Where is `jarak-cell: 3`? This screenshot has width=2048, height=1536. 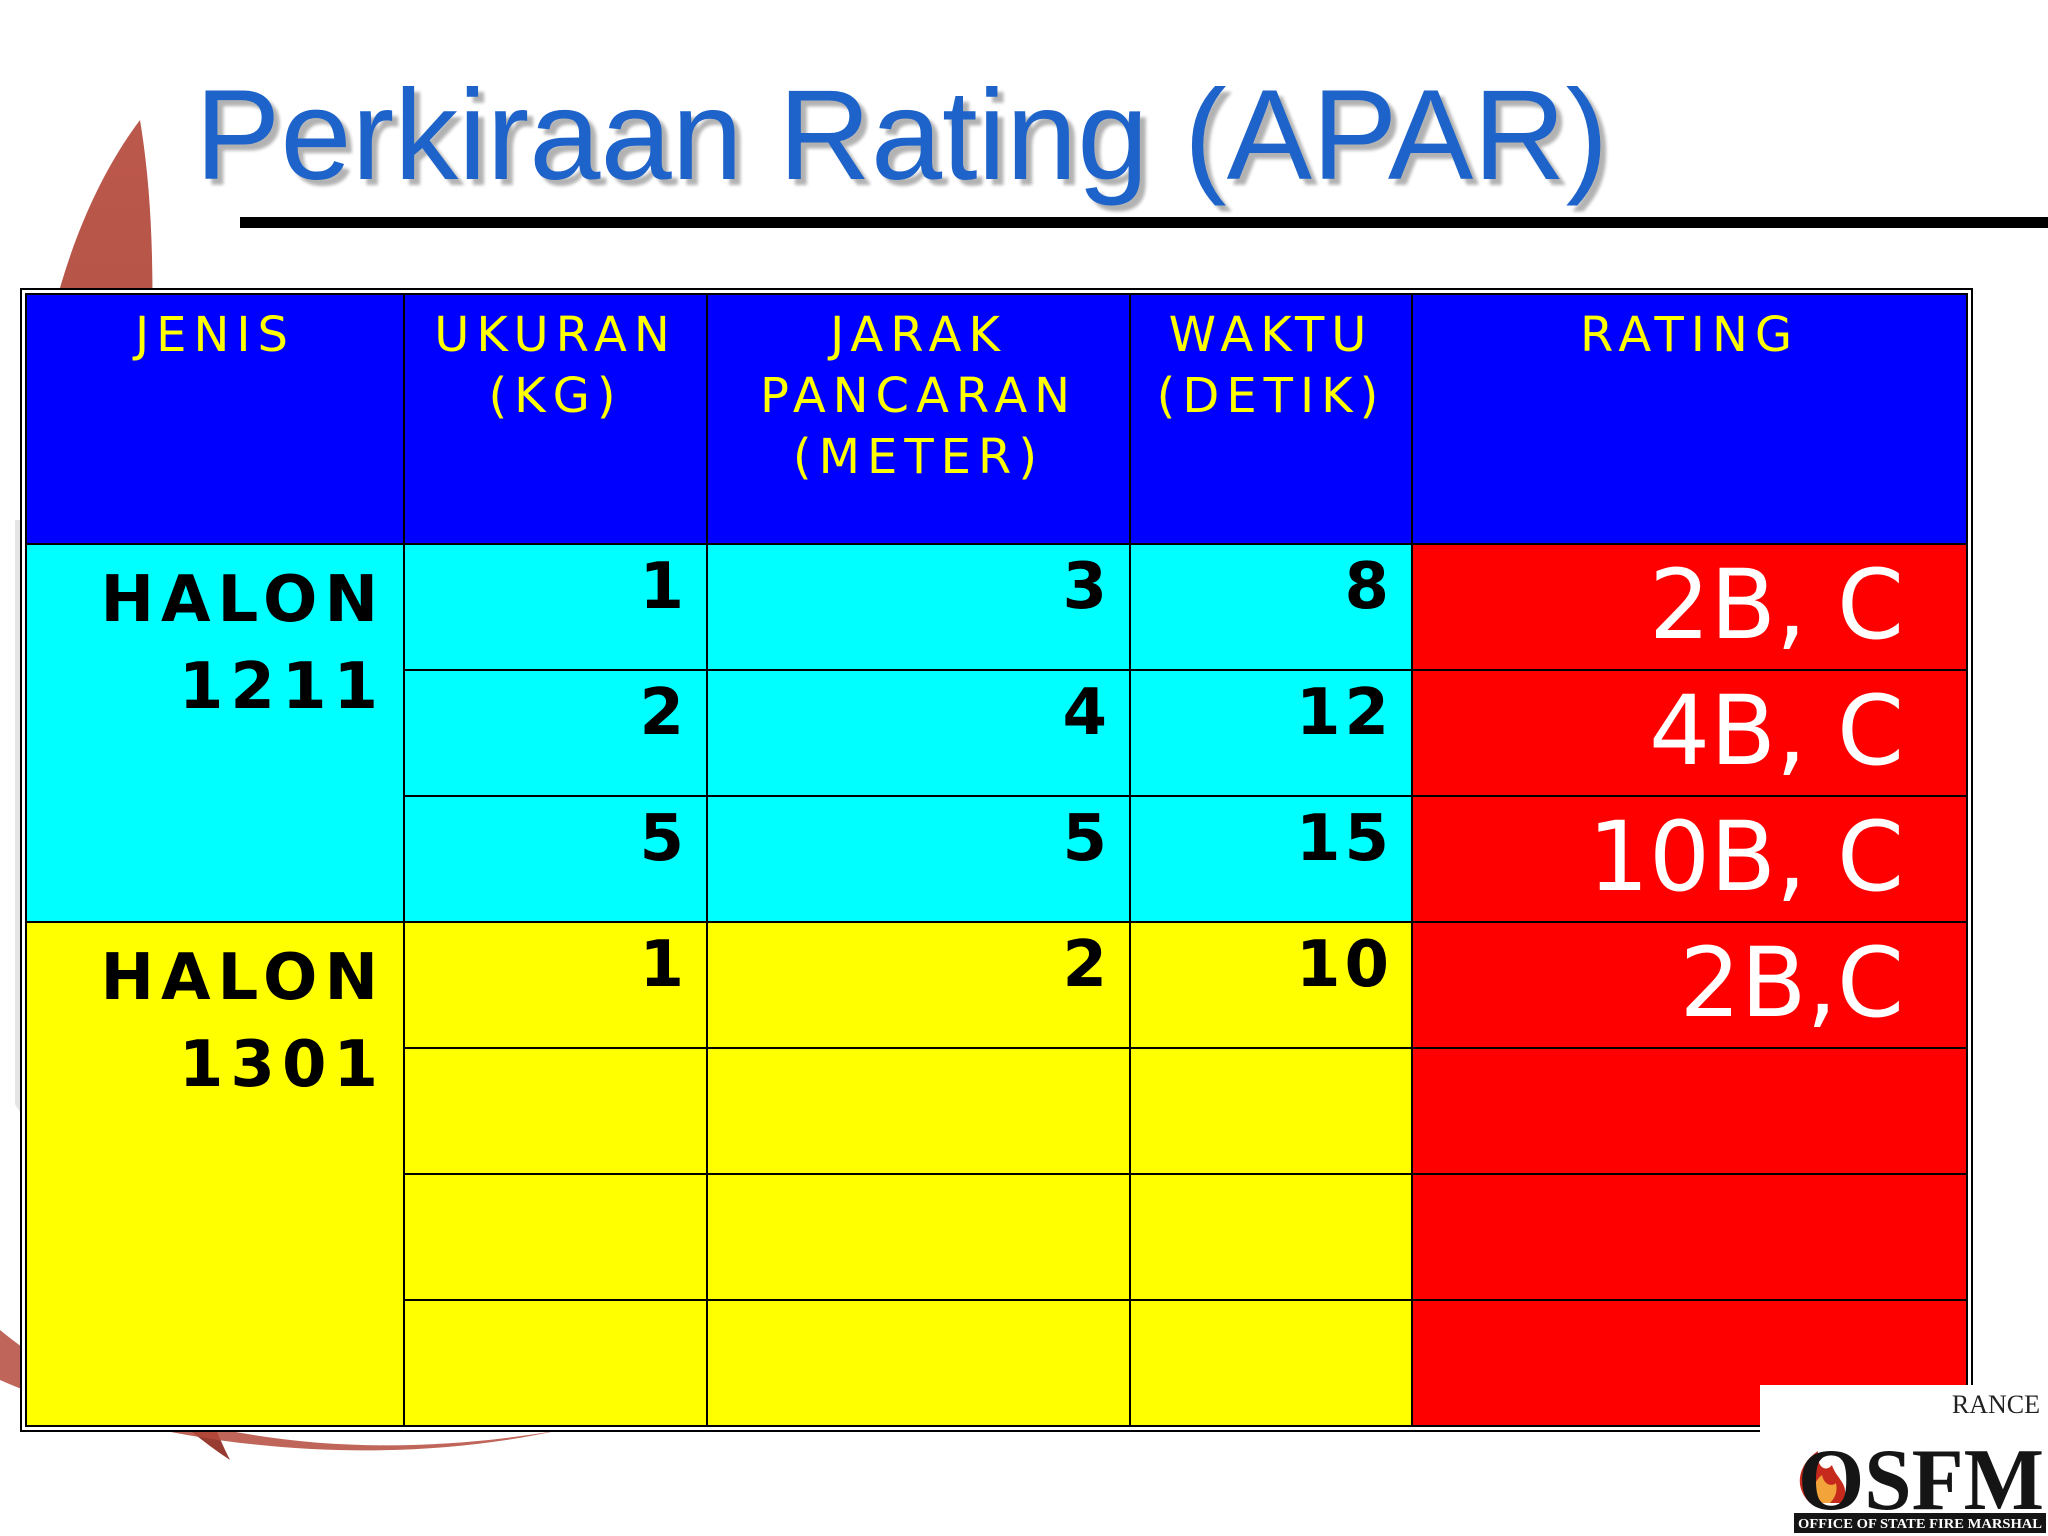
jarak-cell: 3 is located at coordinates (918, 607).